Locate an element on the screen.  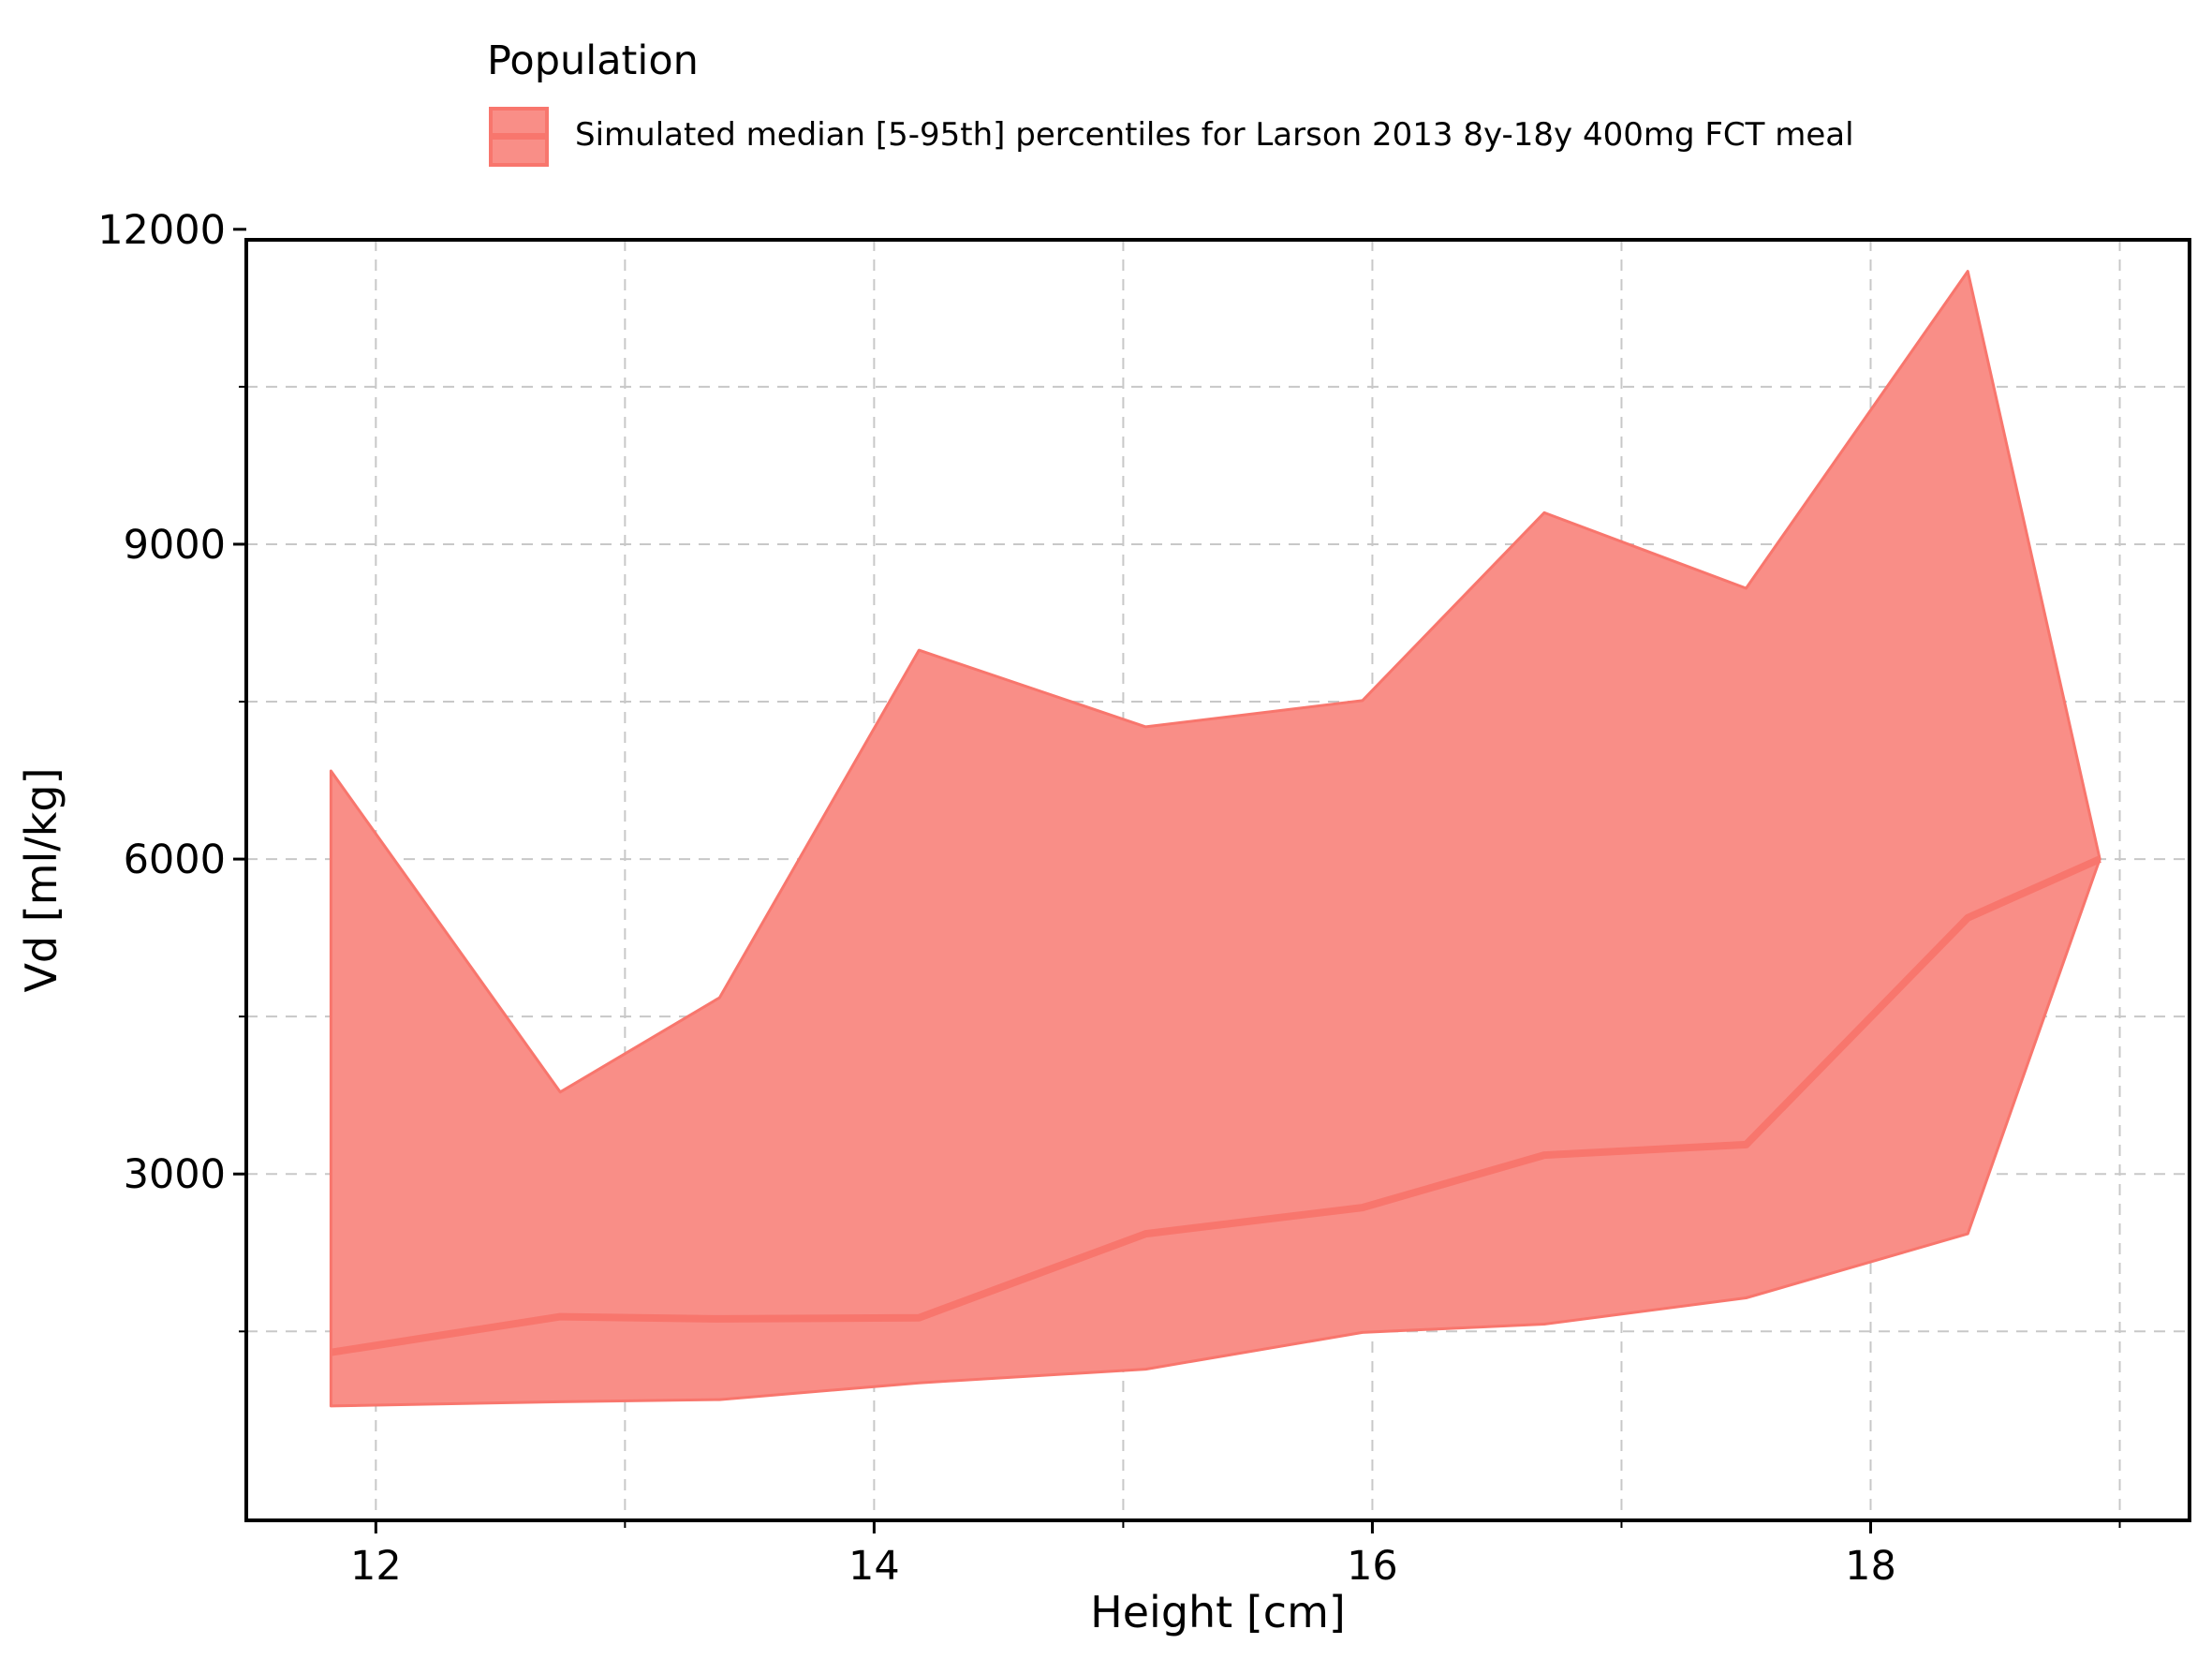
y-tick-label: 9000 is located at coordinates (175, 546).